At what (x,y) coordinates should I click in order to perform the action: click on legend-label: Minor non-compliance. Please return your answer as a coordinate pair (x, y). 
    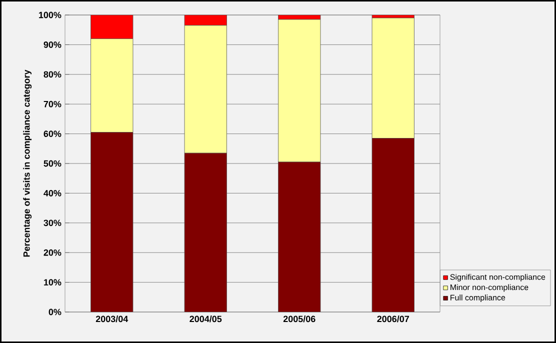
    Looking at the image, I should click on (489, 288).